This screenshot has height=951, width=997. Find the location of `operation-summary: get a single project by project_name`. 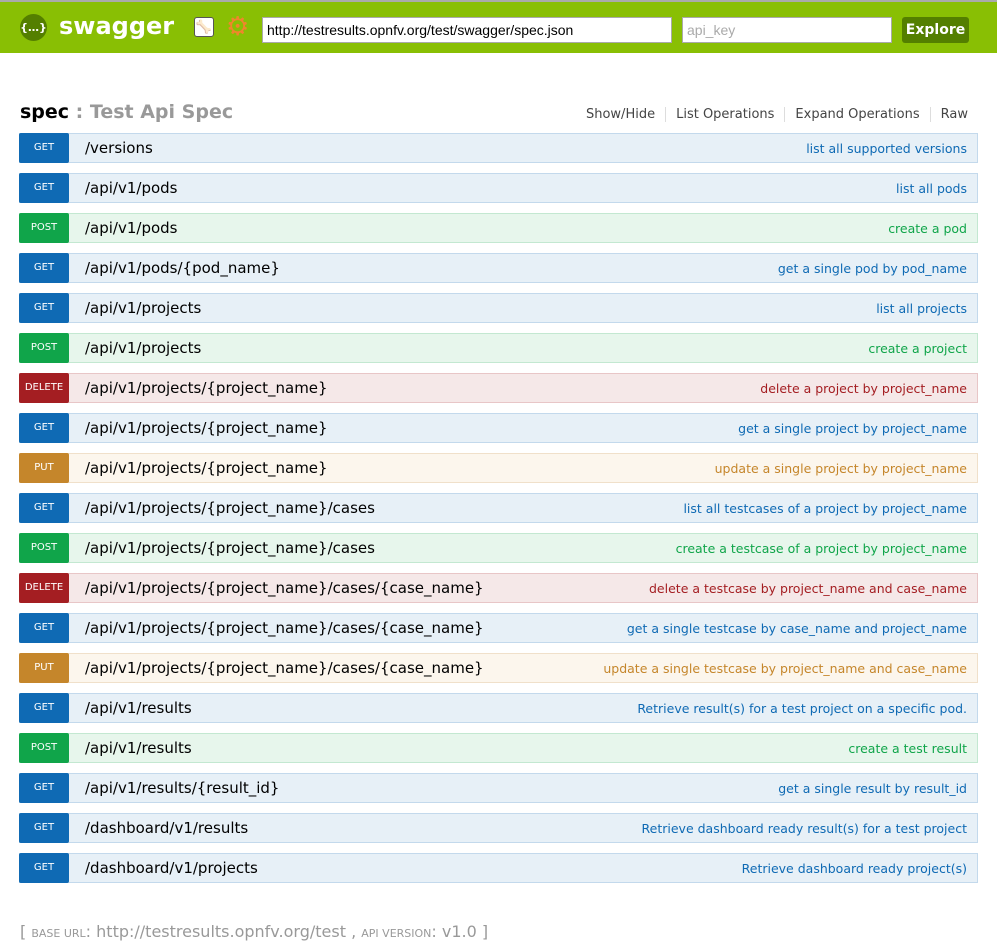

operation-summary: get a single project by project_name is located at coordinates (852, 428).